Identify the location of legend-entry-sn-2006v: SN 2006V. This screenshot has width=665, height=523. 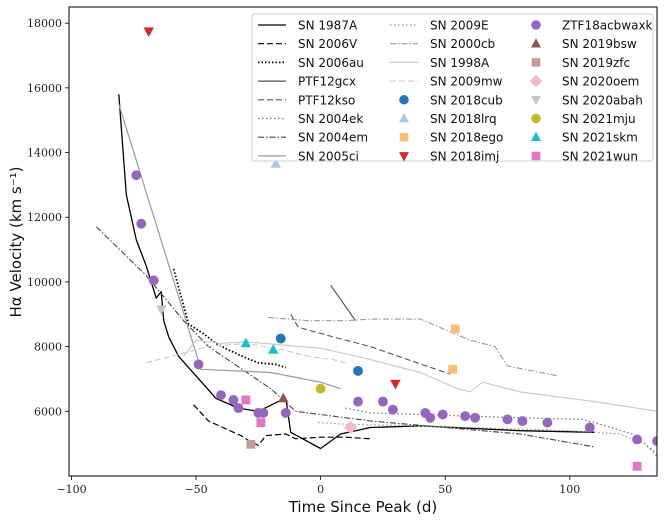
(308, 44).